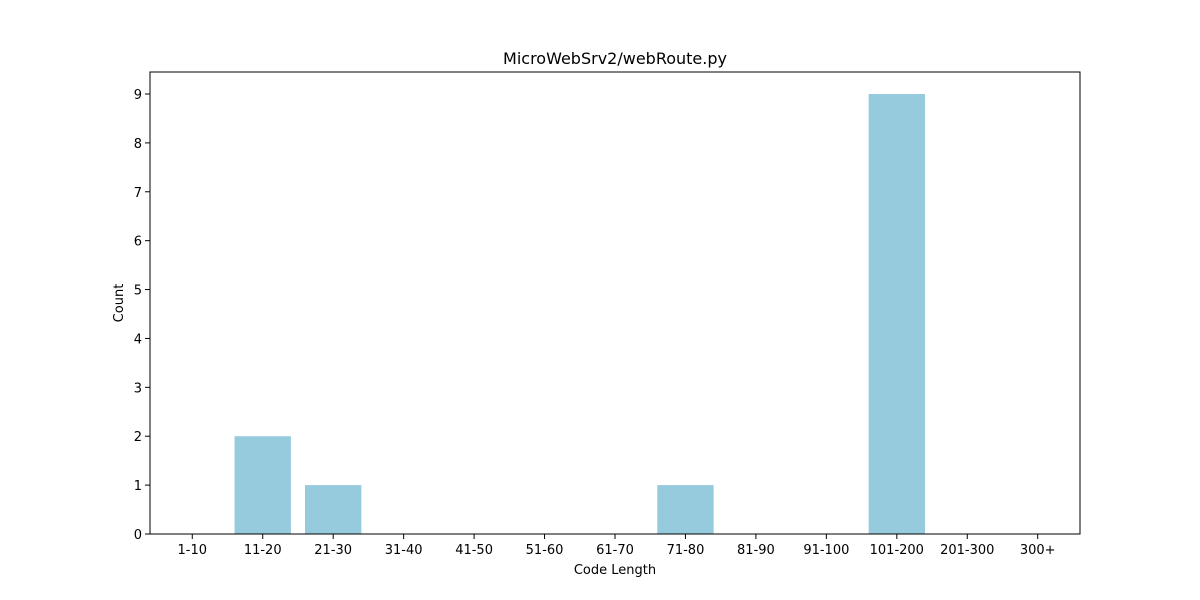 Image resolution: width=1200 pixels, height=600 pixels. What do you see at coordinates (686, 550) in the screenshot?
I see `x-tick-label: 71-80` at bounding box center [686, 550].